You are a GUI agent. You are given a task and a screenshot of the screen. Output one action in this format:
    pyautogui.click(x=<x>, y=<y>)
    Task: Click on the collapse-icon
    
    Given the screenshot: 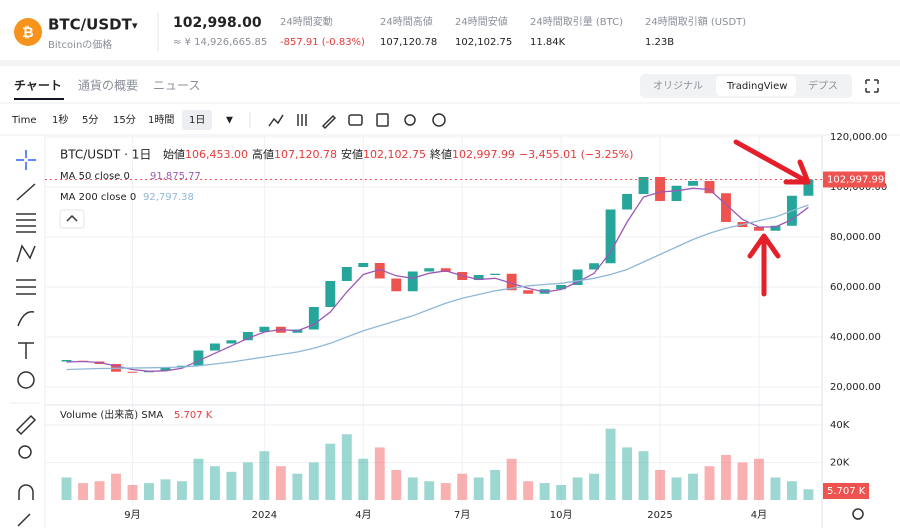 What is the action you would take?
    pyautogui.click(x=72, y=218)
    